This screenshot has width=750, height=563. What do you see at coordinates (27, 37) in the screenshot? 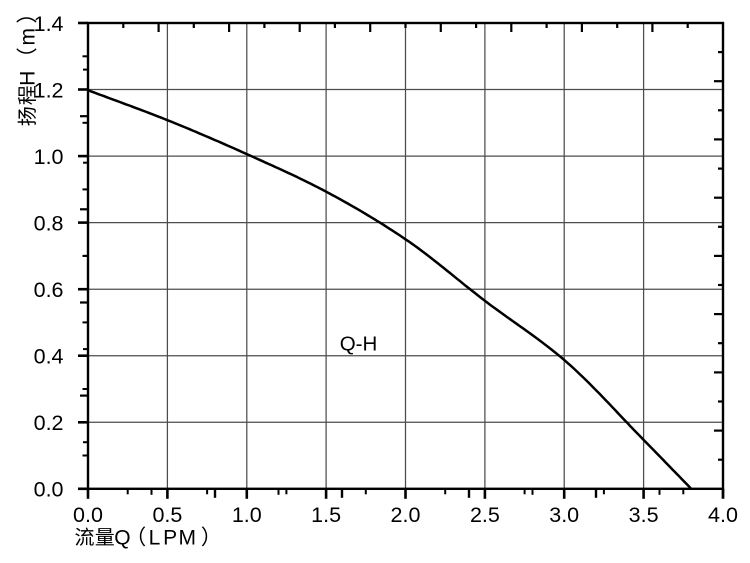
I see `svg-text: m` at bounding box center [27, 37].